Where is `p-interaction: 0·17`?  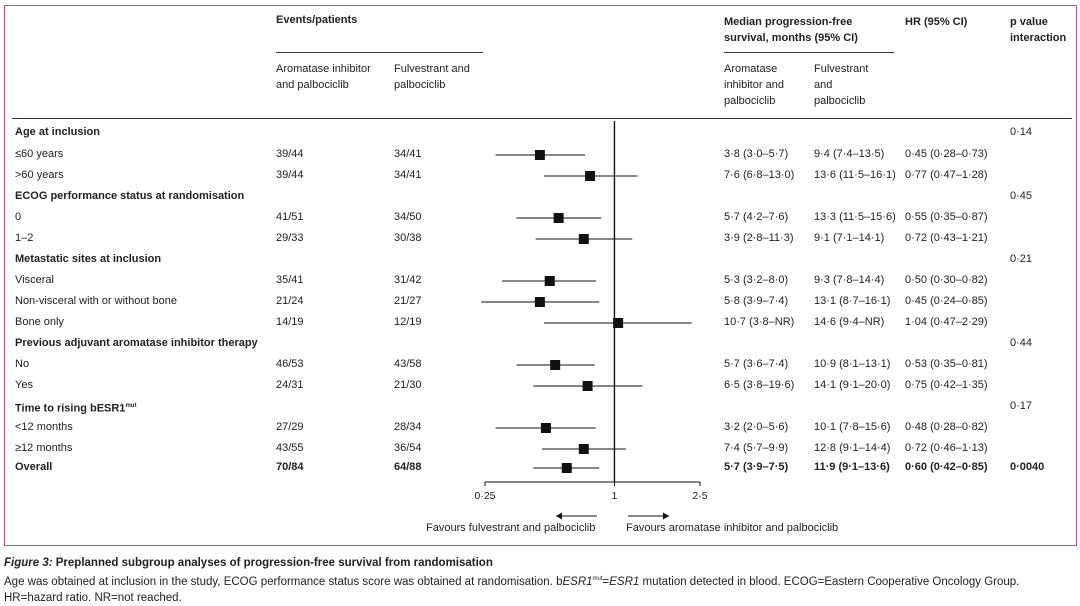 p-interaction: 0·17 is located at coordinates (1021, 406).